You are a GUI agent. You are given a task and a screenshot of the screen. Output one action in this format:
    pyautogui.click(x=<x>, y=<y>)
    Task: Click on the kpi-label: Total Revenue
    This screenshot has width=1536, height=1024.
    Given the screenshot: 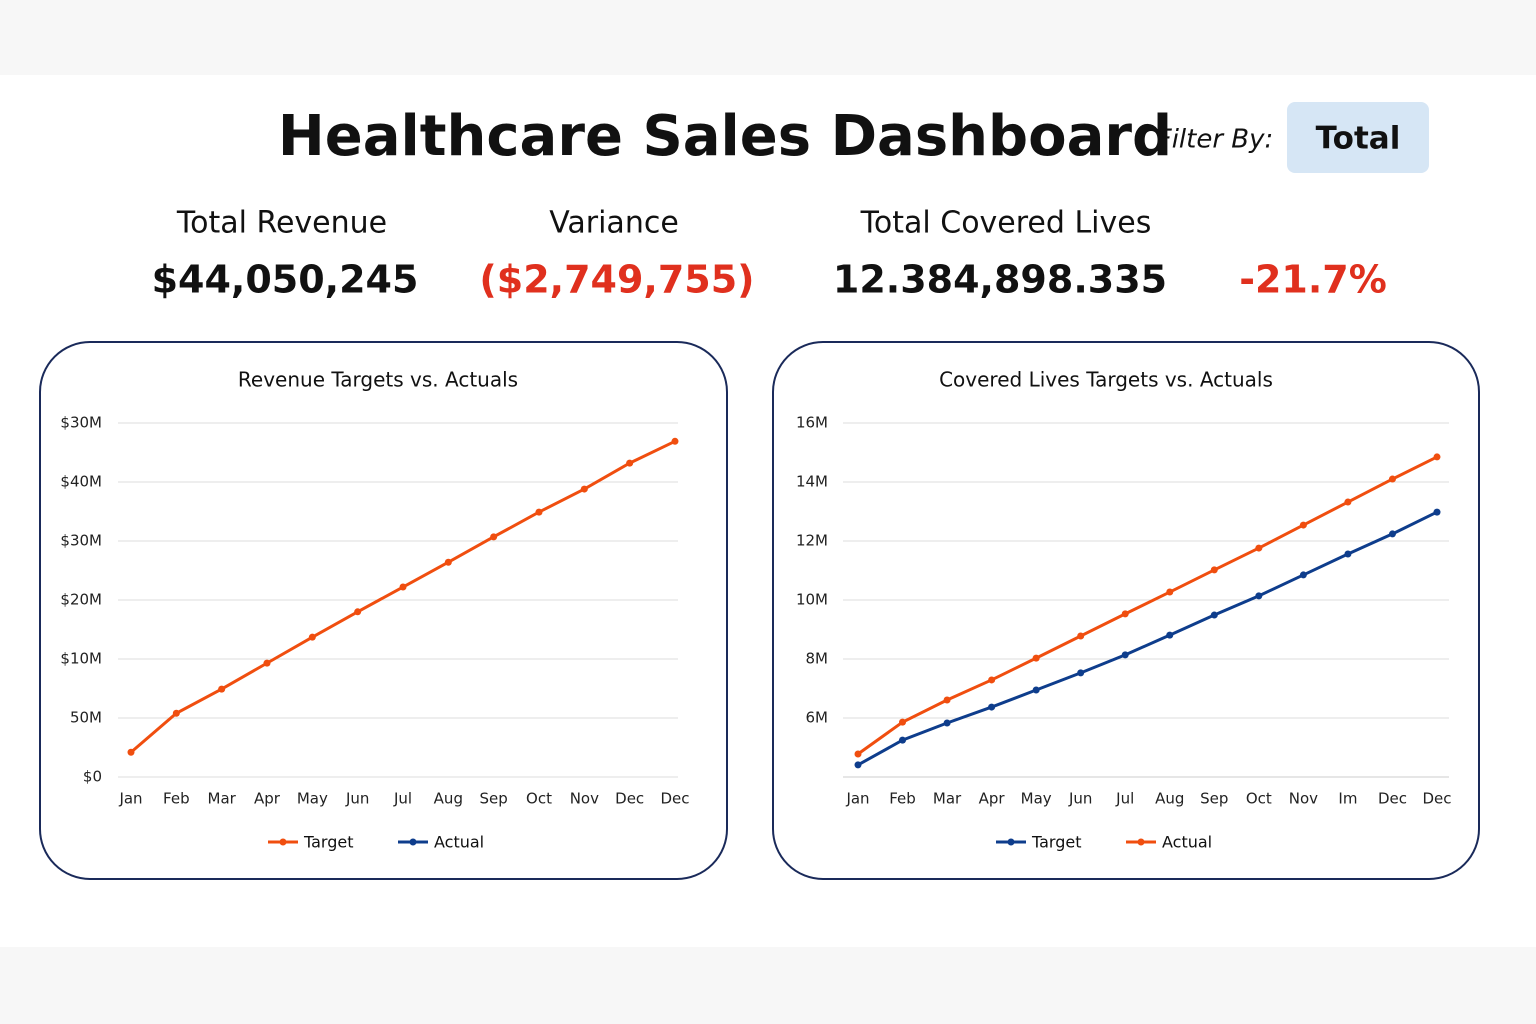 What is the action you would take?
    pyautogui.click(x=281, y=223)
    